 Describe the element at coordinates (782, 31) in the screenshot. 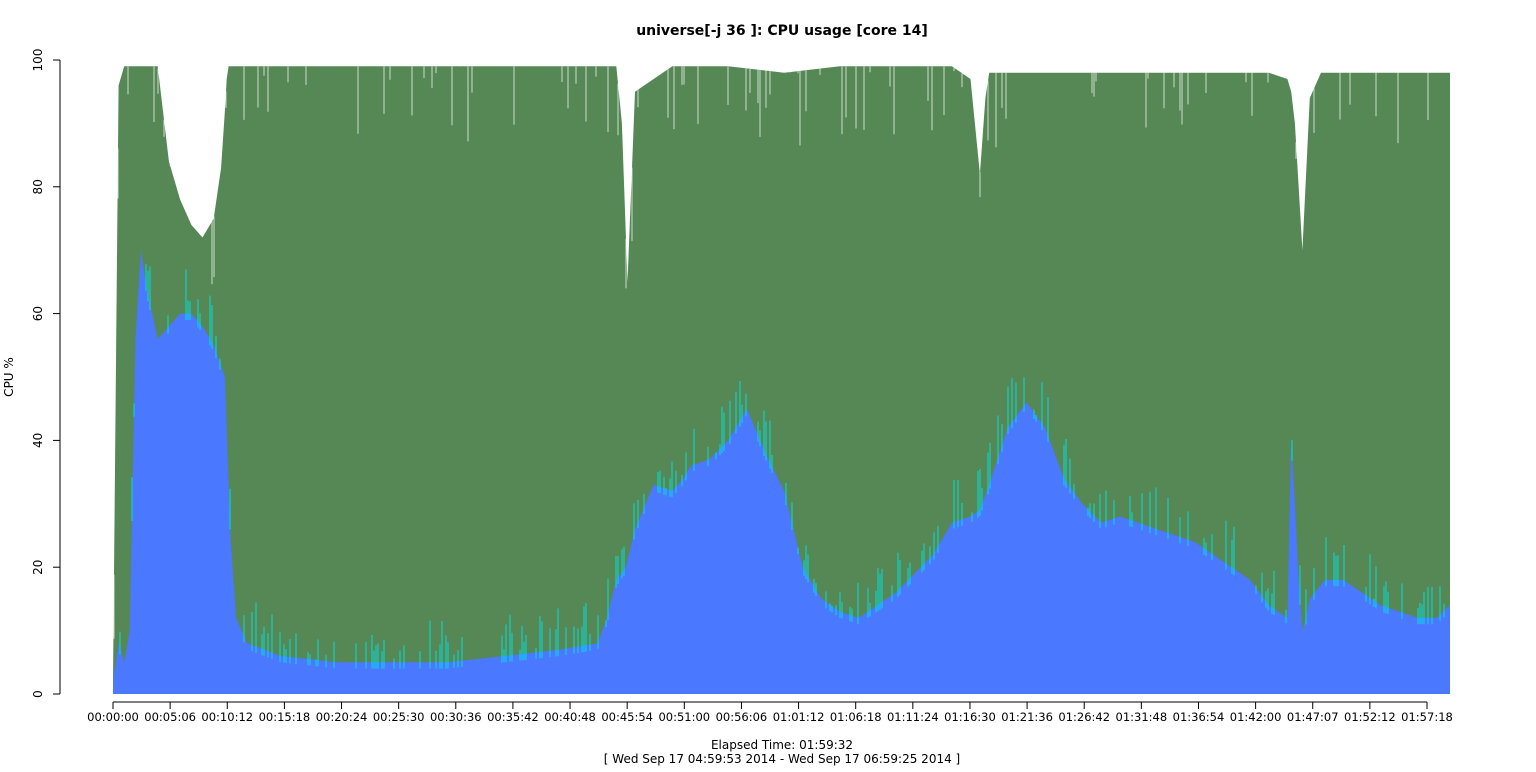

I see `chart-title: universe[-j 36 ]: CPU usage [core 14]` at that location.